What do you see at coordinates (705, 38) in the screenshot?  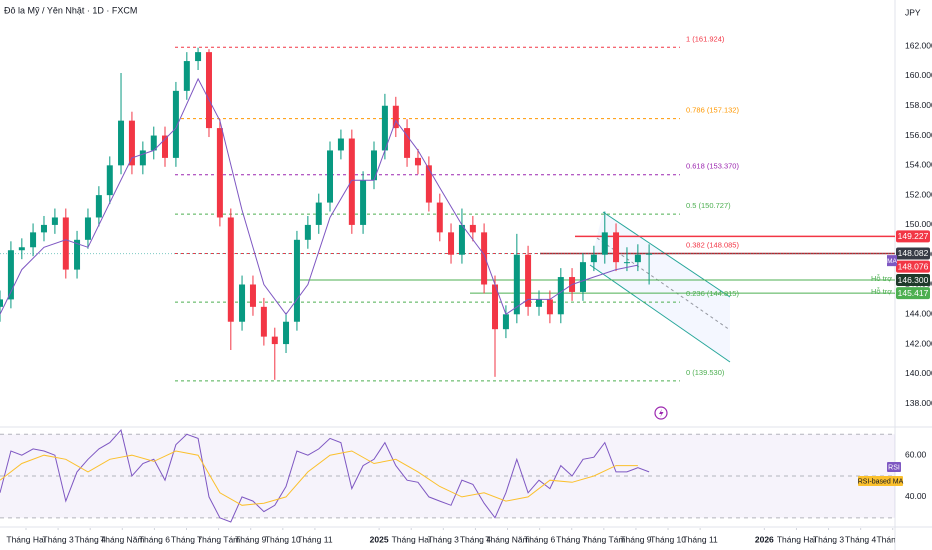 I see `fib-label: 1 (161.924)` at bounding box center [705, 38].